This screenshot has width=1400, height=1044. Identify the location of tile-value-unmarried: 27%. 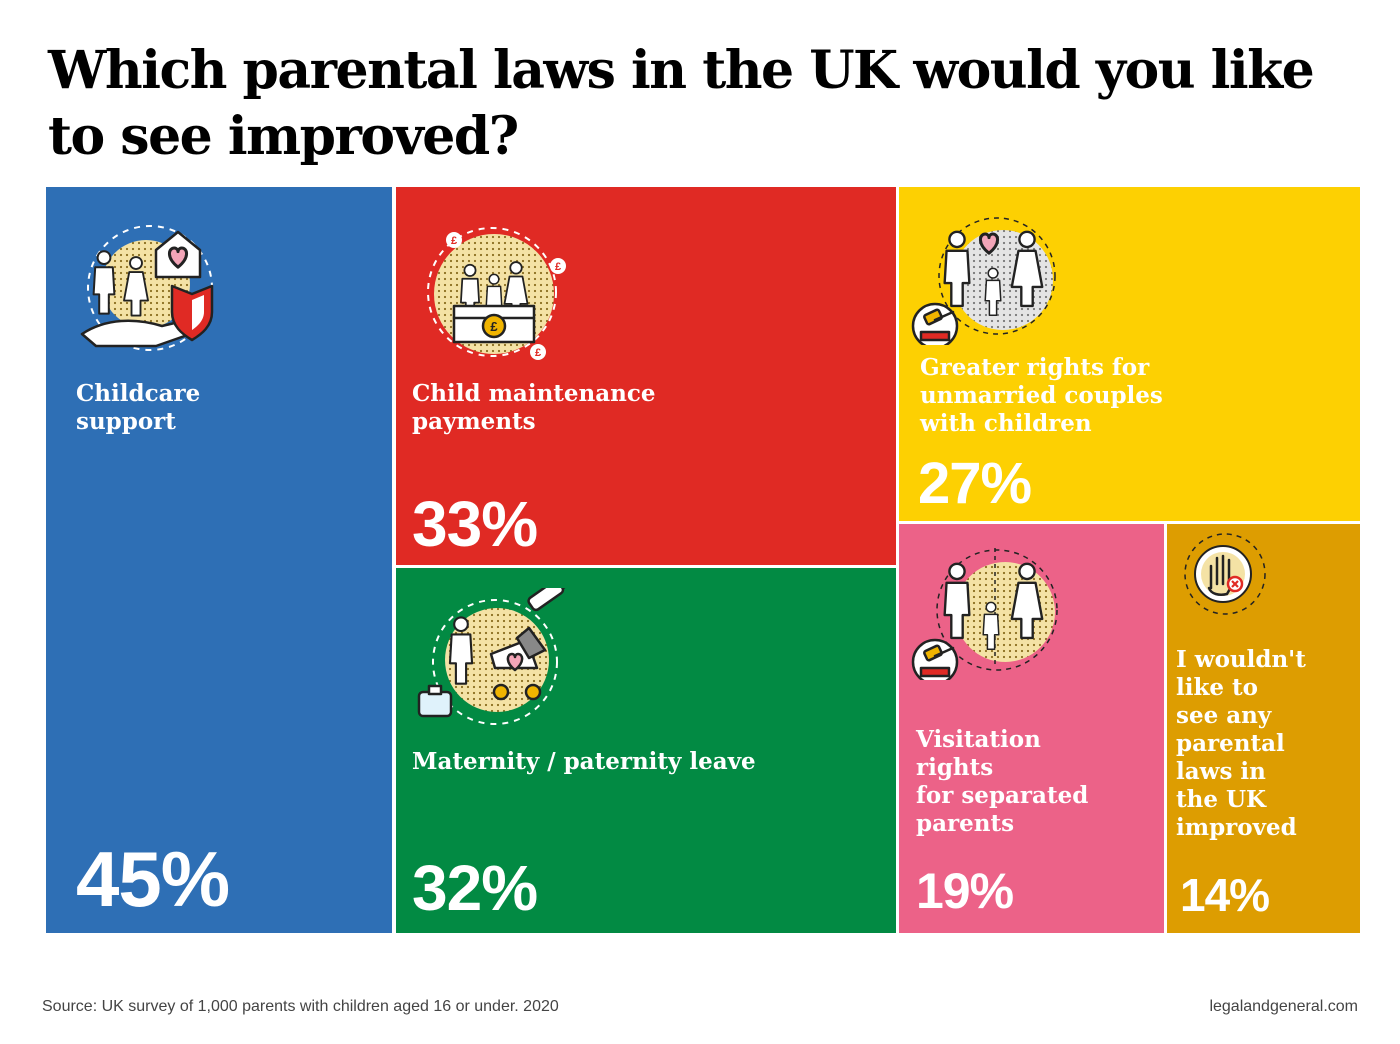
(975, 483).